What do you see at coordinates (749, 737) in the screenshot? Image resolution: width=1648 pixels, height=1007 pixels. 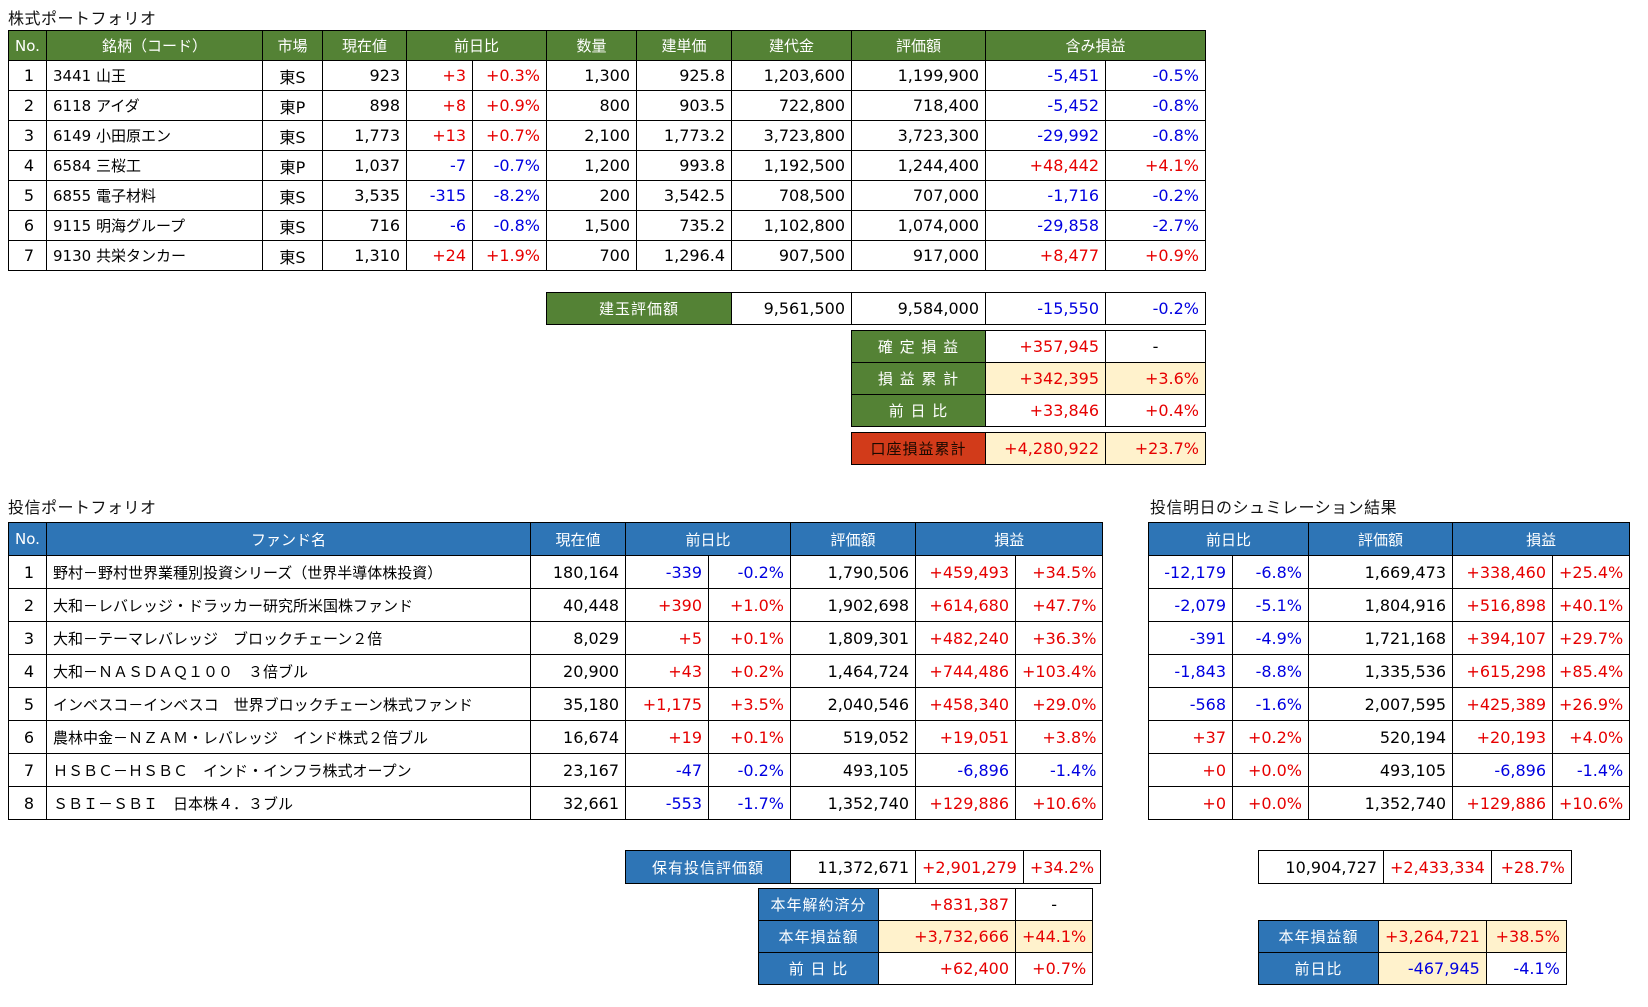 I see `day-change-pct-cell: +0.1%` at bounding box center [749, 737].